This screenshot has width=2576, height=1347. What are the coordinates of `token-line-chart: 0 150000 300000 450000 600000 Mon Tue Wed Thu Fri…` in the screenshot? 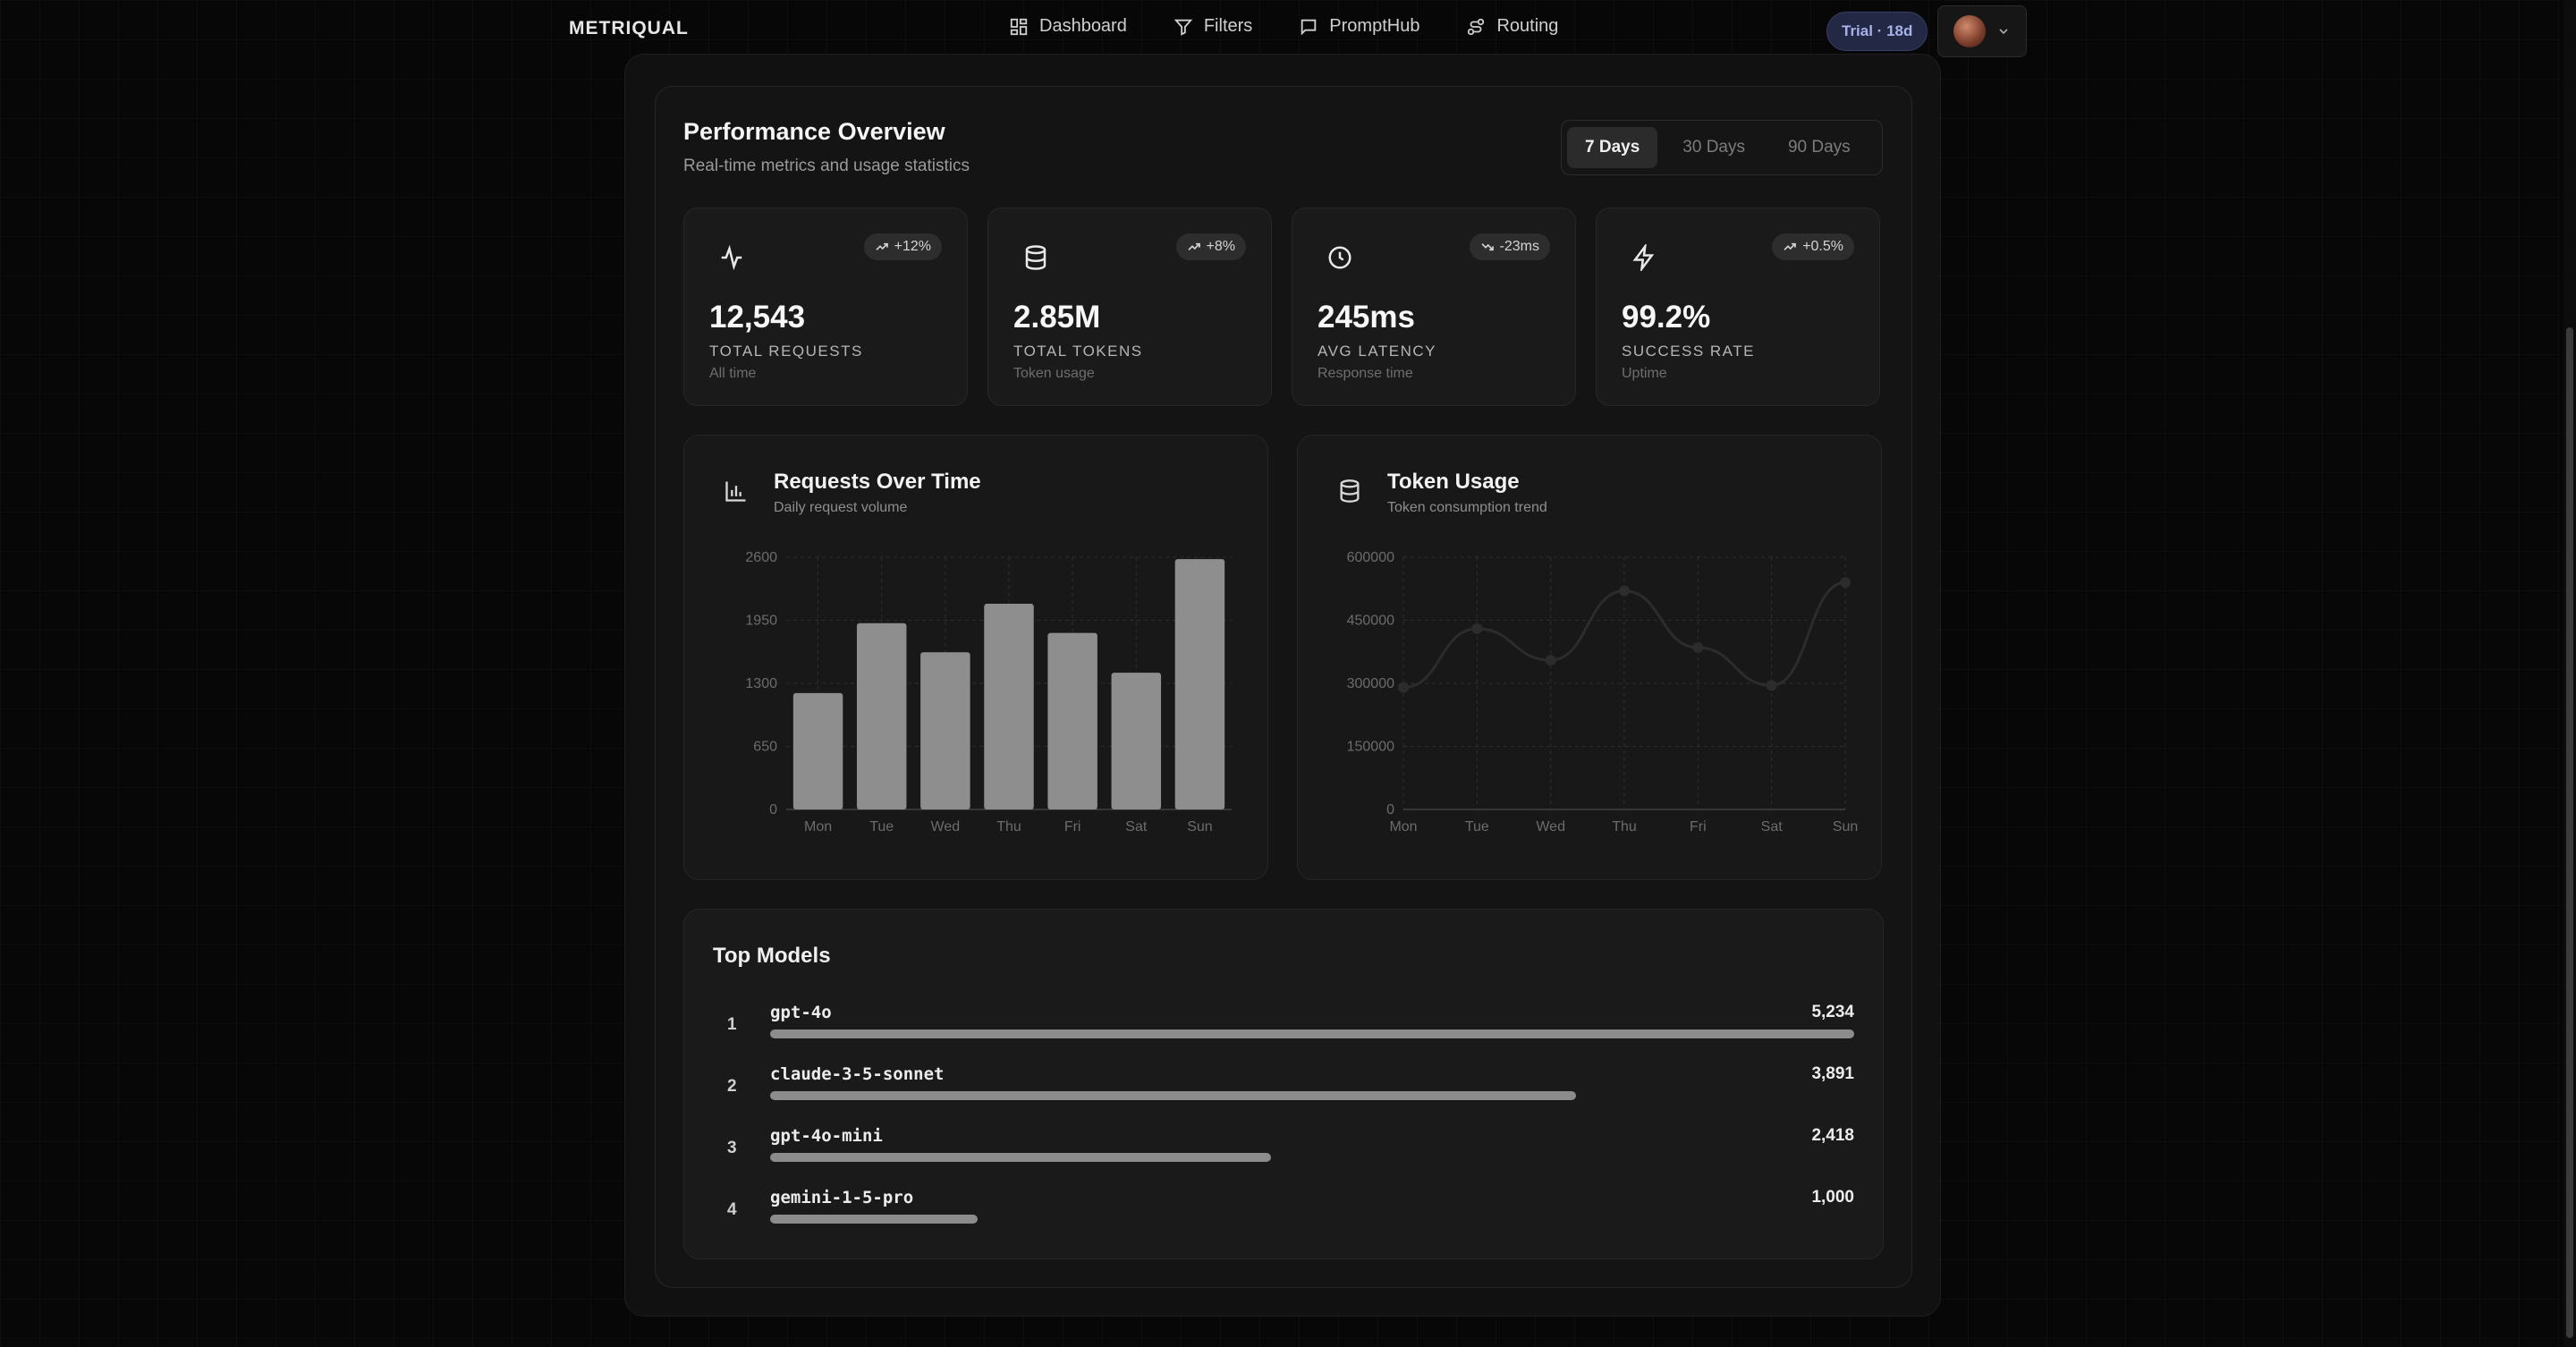 It's located at (1603, 692).